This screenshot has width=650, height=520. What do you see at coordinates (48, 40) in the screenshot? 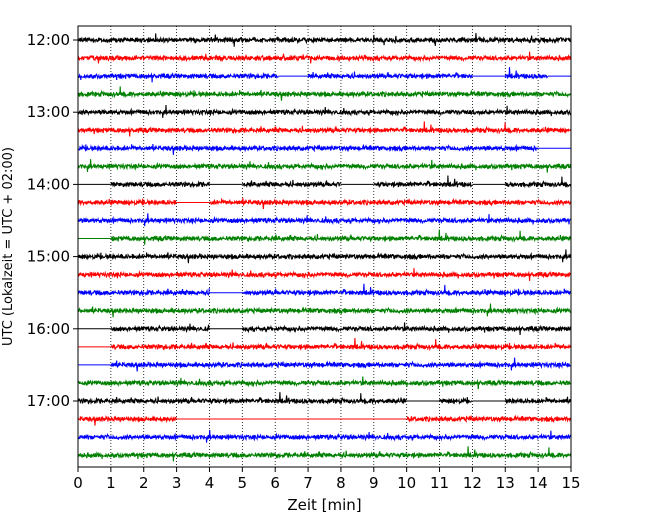
I see `y-tick-label: 12:00` at bounding box center [48, 40].